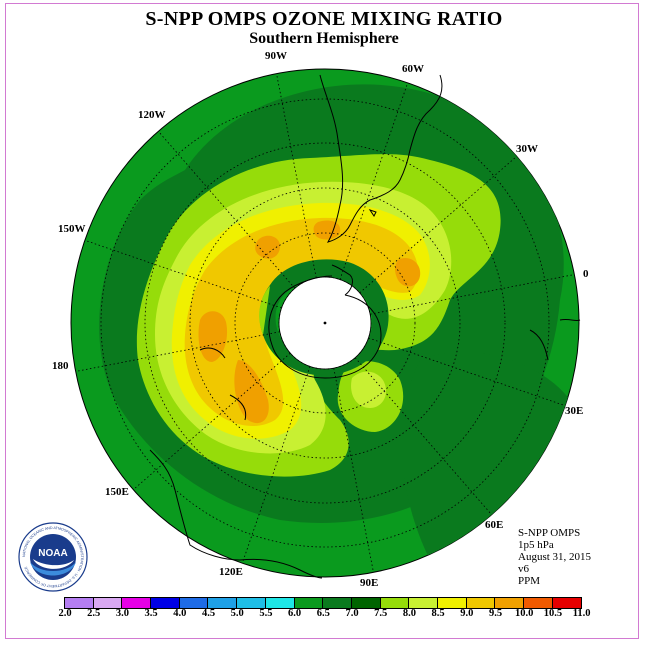  Describe the element at coordinates (372, 213) in the screenshot. I see `coastline-falklands` at that location.